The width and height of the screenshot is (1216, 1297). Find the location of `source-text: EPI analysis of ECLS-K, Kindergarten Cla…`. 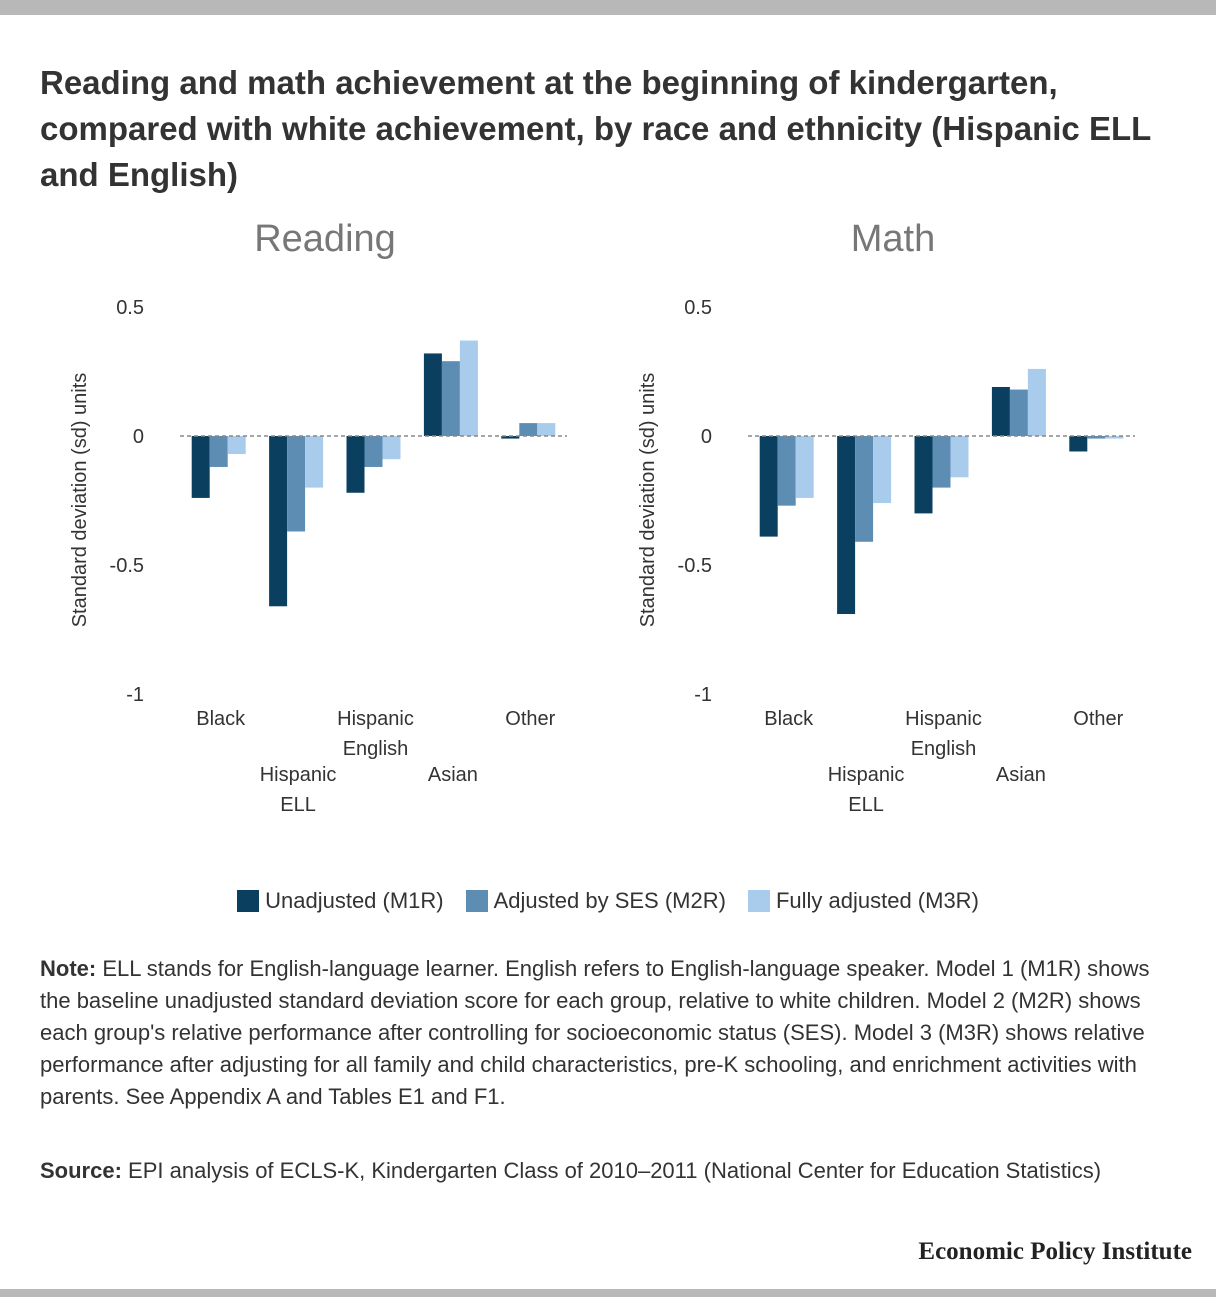

source-text: EPI analysis of ECLS-K, Kindergarten Cla… is located at coordinates (611, 1170).